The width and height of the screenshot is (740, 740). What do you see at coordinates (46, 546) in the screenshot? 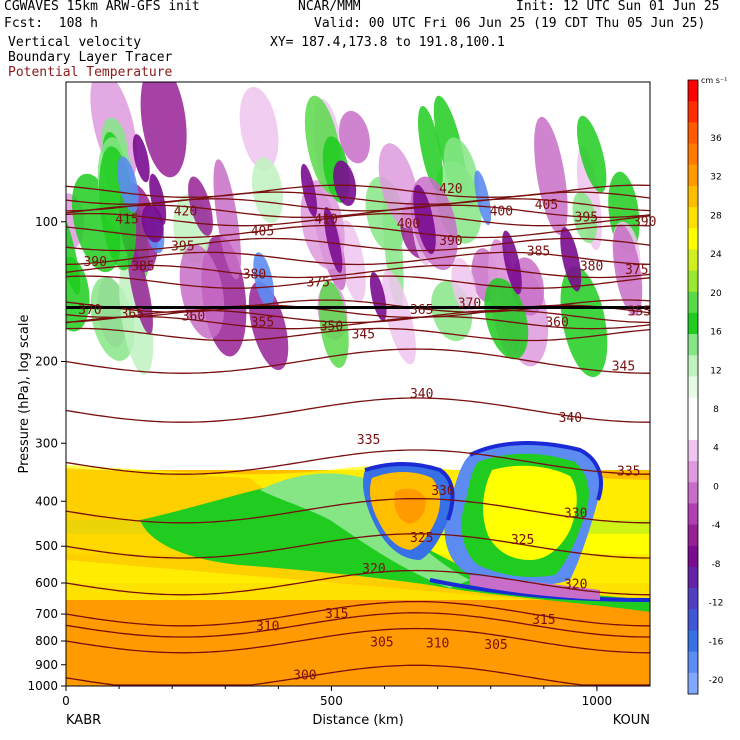
I see `y-tick-label: 500` at bounding box center [46, 546].